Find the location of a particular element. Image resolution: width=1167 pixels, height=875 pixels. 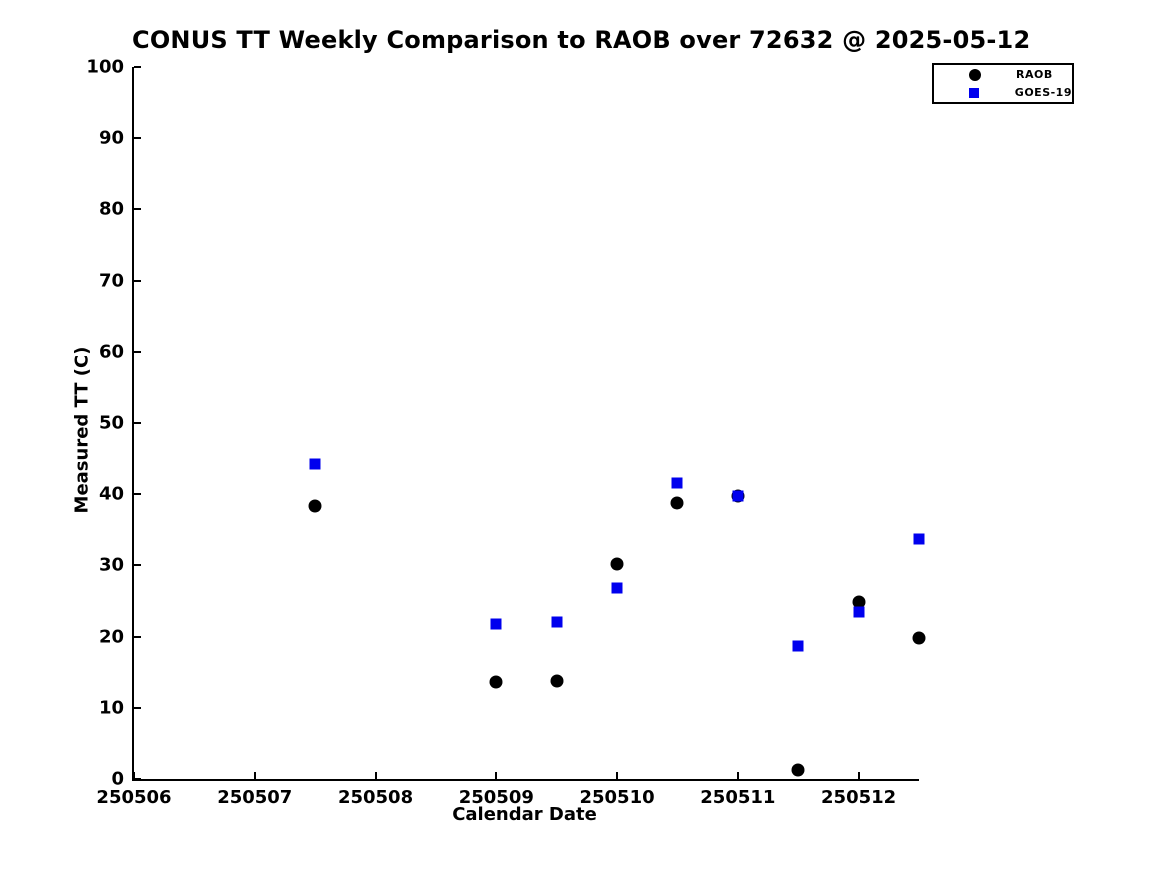

y-tick-label: 0 is located at coordinates (117, 779).